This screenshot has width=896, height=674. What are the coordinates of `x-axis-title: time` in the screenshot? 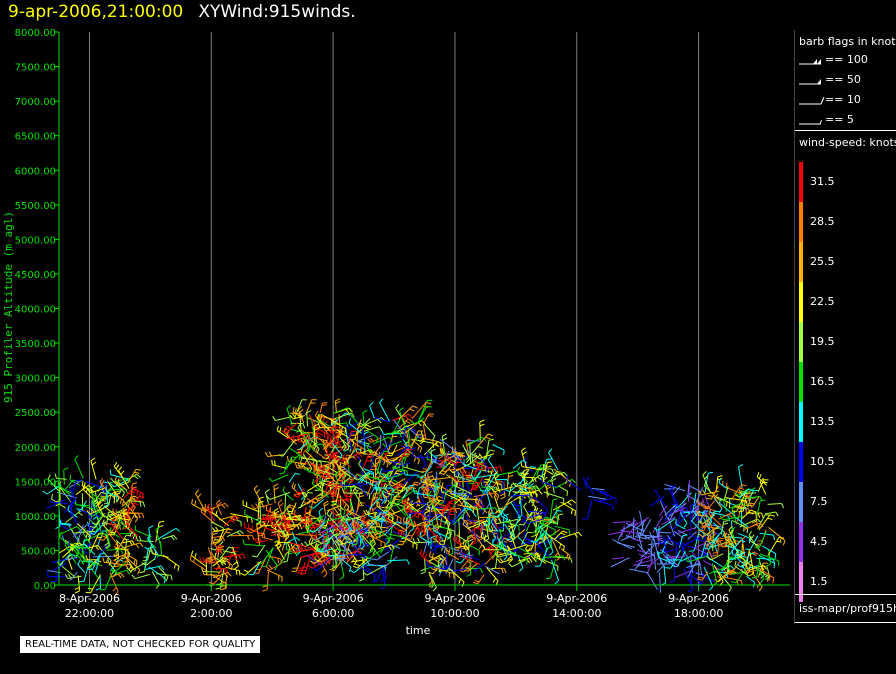 It's located at (418, 630).